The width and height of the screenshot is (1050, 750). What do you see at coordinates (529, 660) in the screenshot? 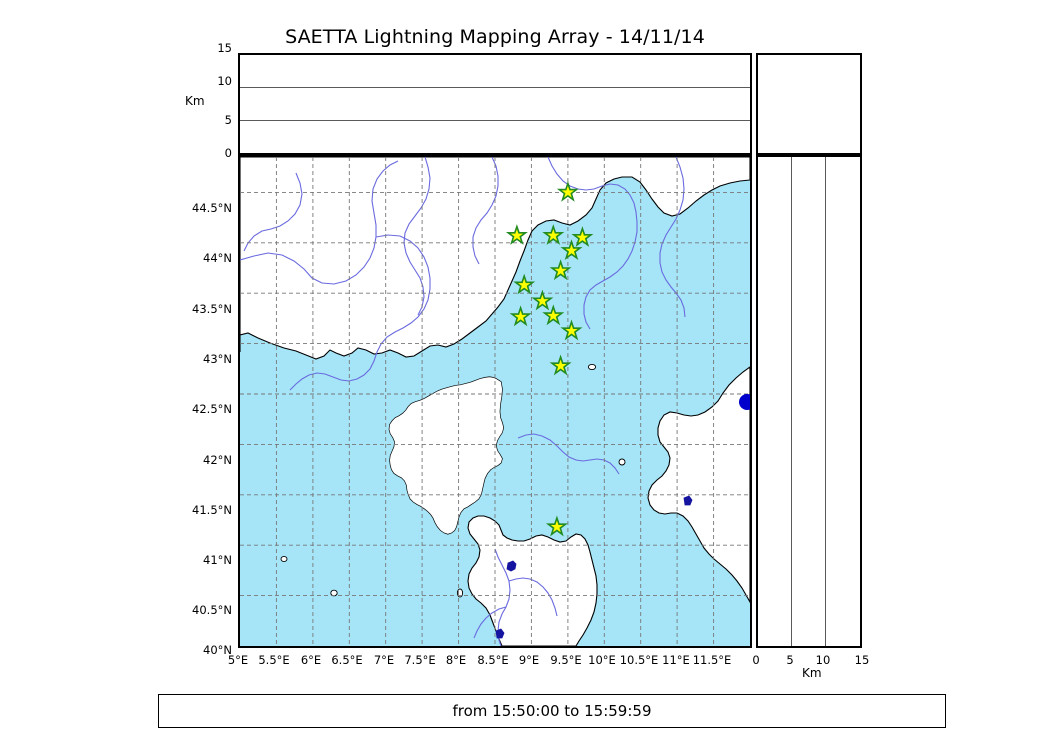
I see `map-xtick-9: 9°E` at bounding box center [529, 660].